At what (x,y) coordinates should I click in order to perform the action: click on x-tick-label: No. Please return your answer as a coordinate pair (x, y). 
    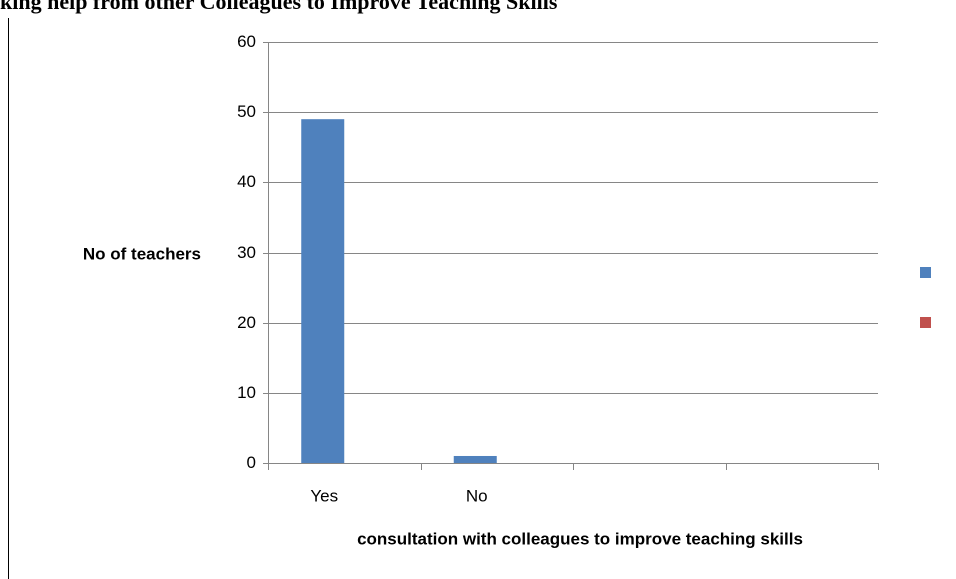
    Looking at the image, I should click on (477, 495).